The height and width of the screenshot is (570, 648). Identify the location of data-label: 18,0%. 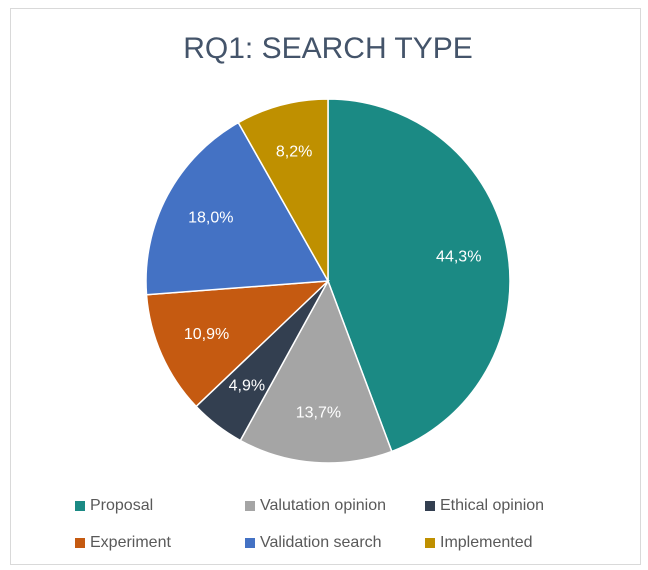
(210, 218).